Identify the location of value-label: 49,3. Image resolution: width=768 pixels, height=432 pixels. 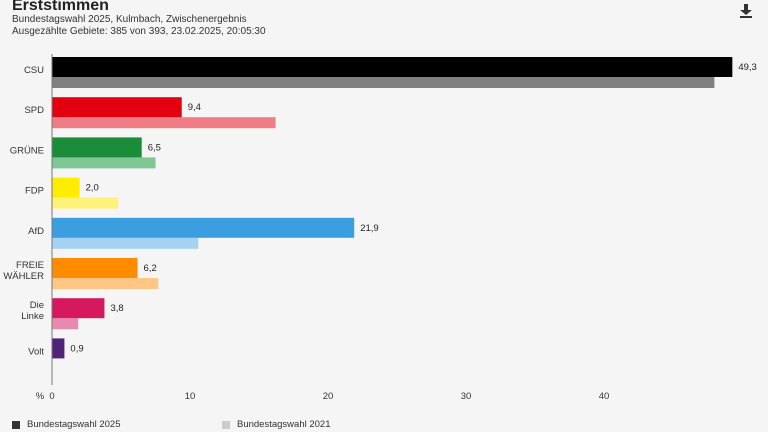
(747, 67).